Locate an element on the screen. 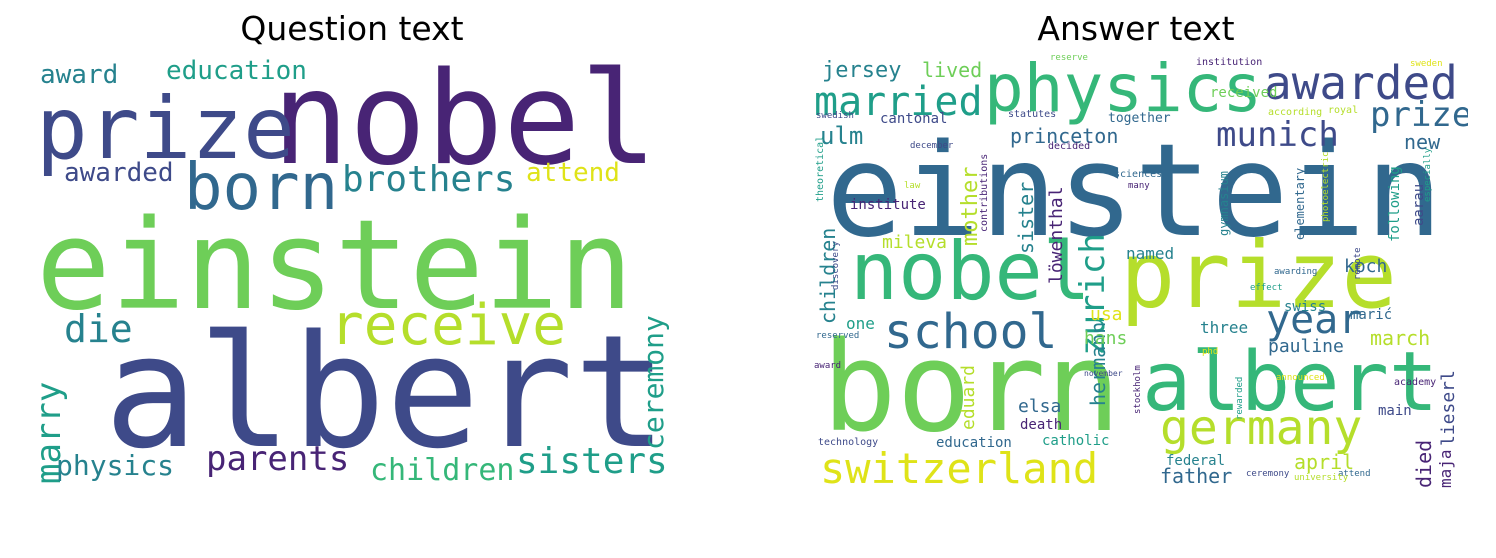  word-new: new is located at coordinates (1422, 142).